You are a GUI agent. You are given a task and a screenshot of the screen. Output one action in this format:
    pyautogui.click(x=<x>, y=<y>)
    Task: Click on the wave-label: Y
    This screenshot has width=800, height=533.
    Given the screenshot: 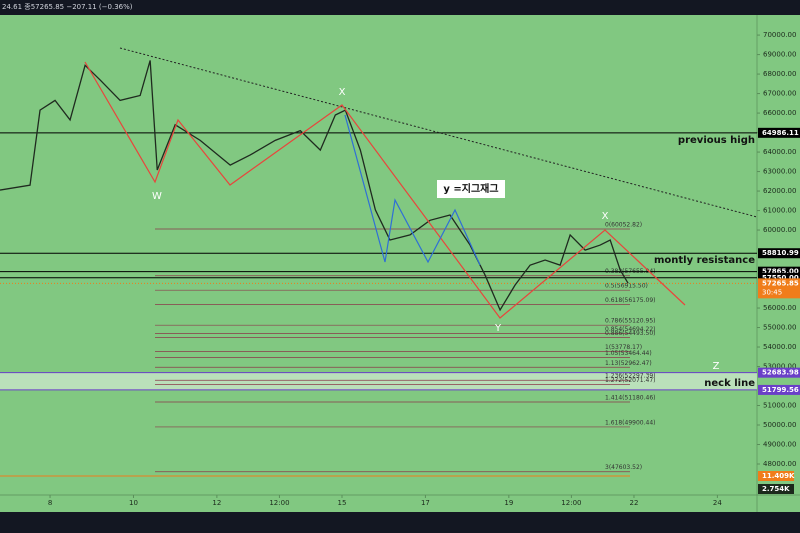 What is the action you would take?
    pyautogui.click(x=498, y=328)
    